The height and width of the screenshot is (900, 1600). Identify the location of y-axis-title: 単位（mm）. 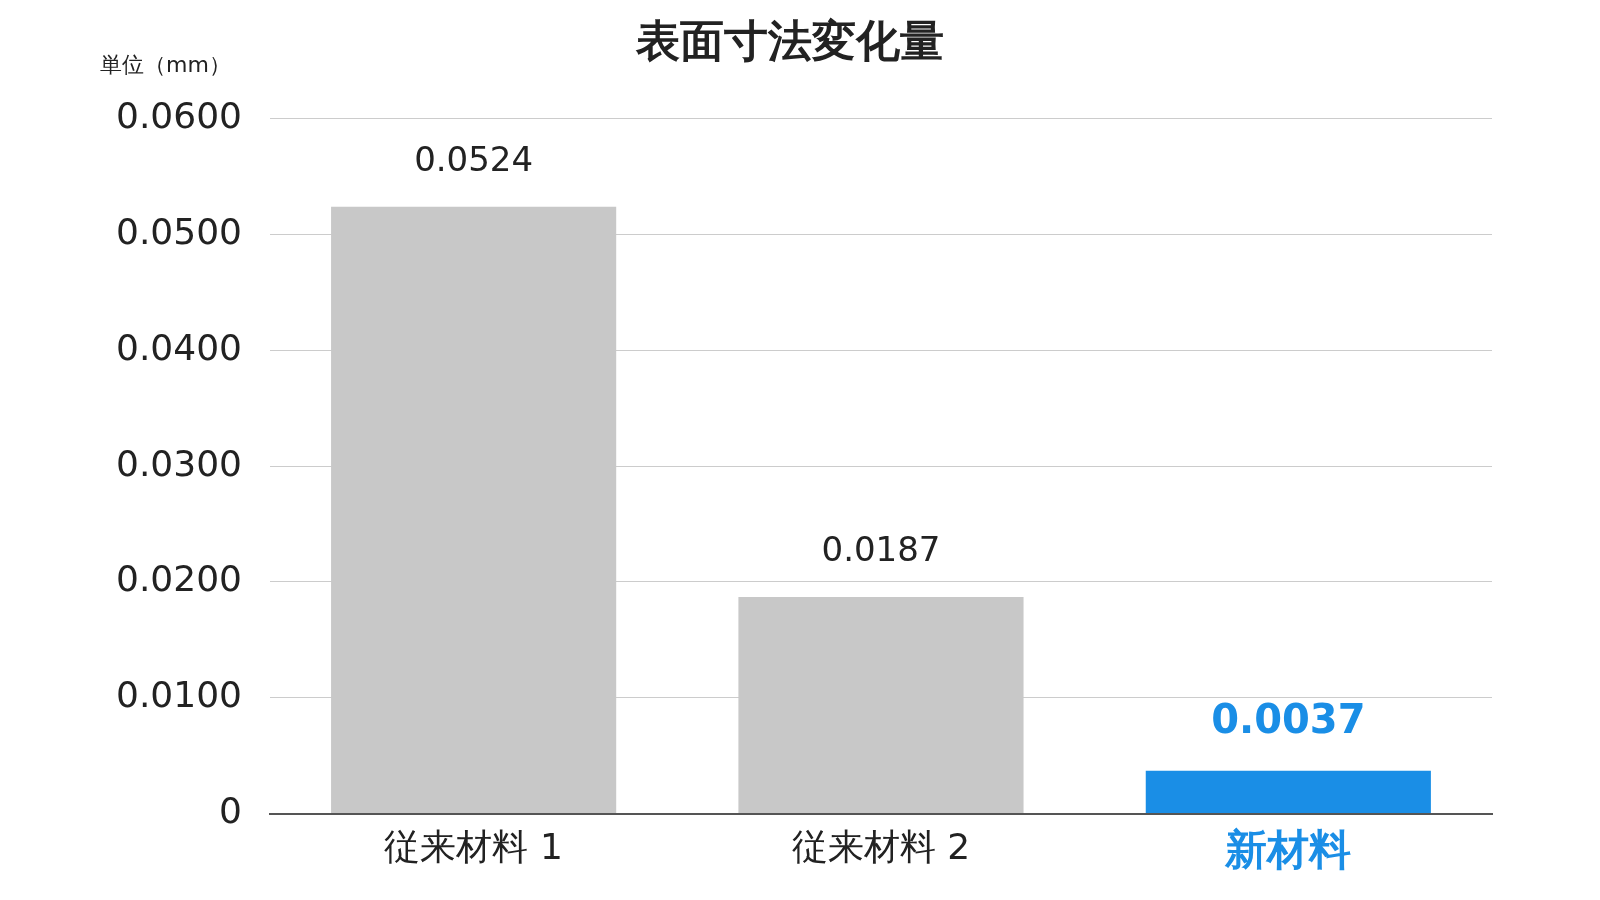
(165, 64).